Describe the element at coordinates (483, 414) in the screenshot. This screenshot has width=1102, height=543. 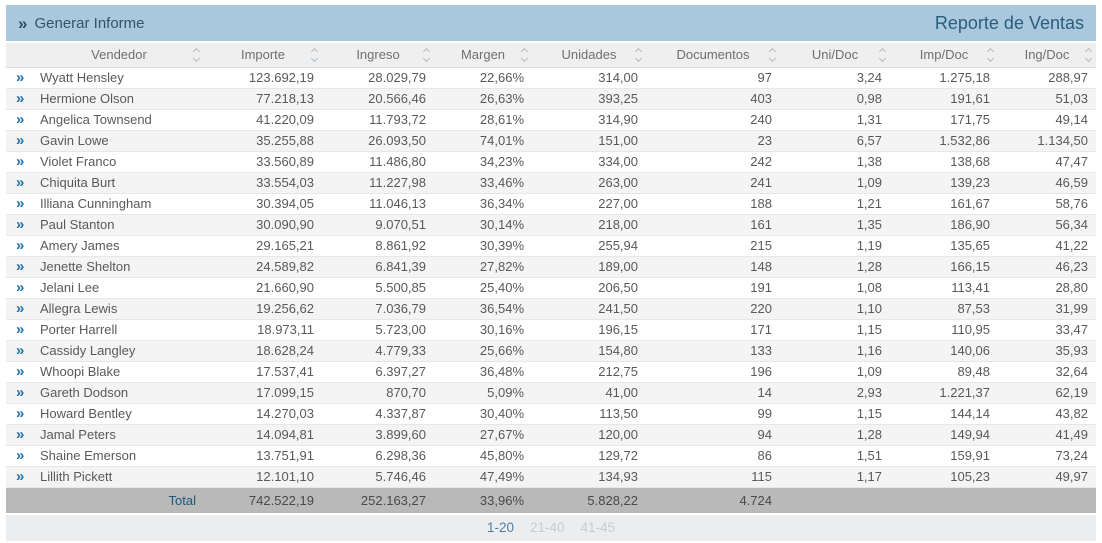
I see `cell-margen: 30,40%` at that location.